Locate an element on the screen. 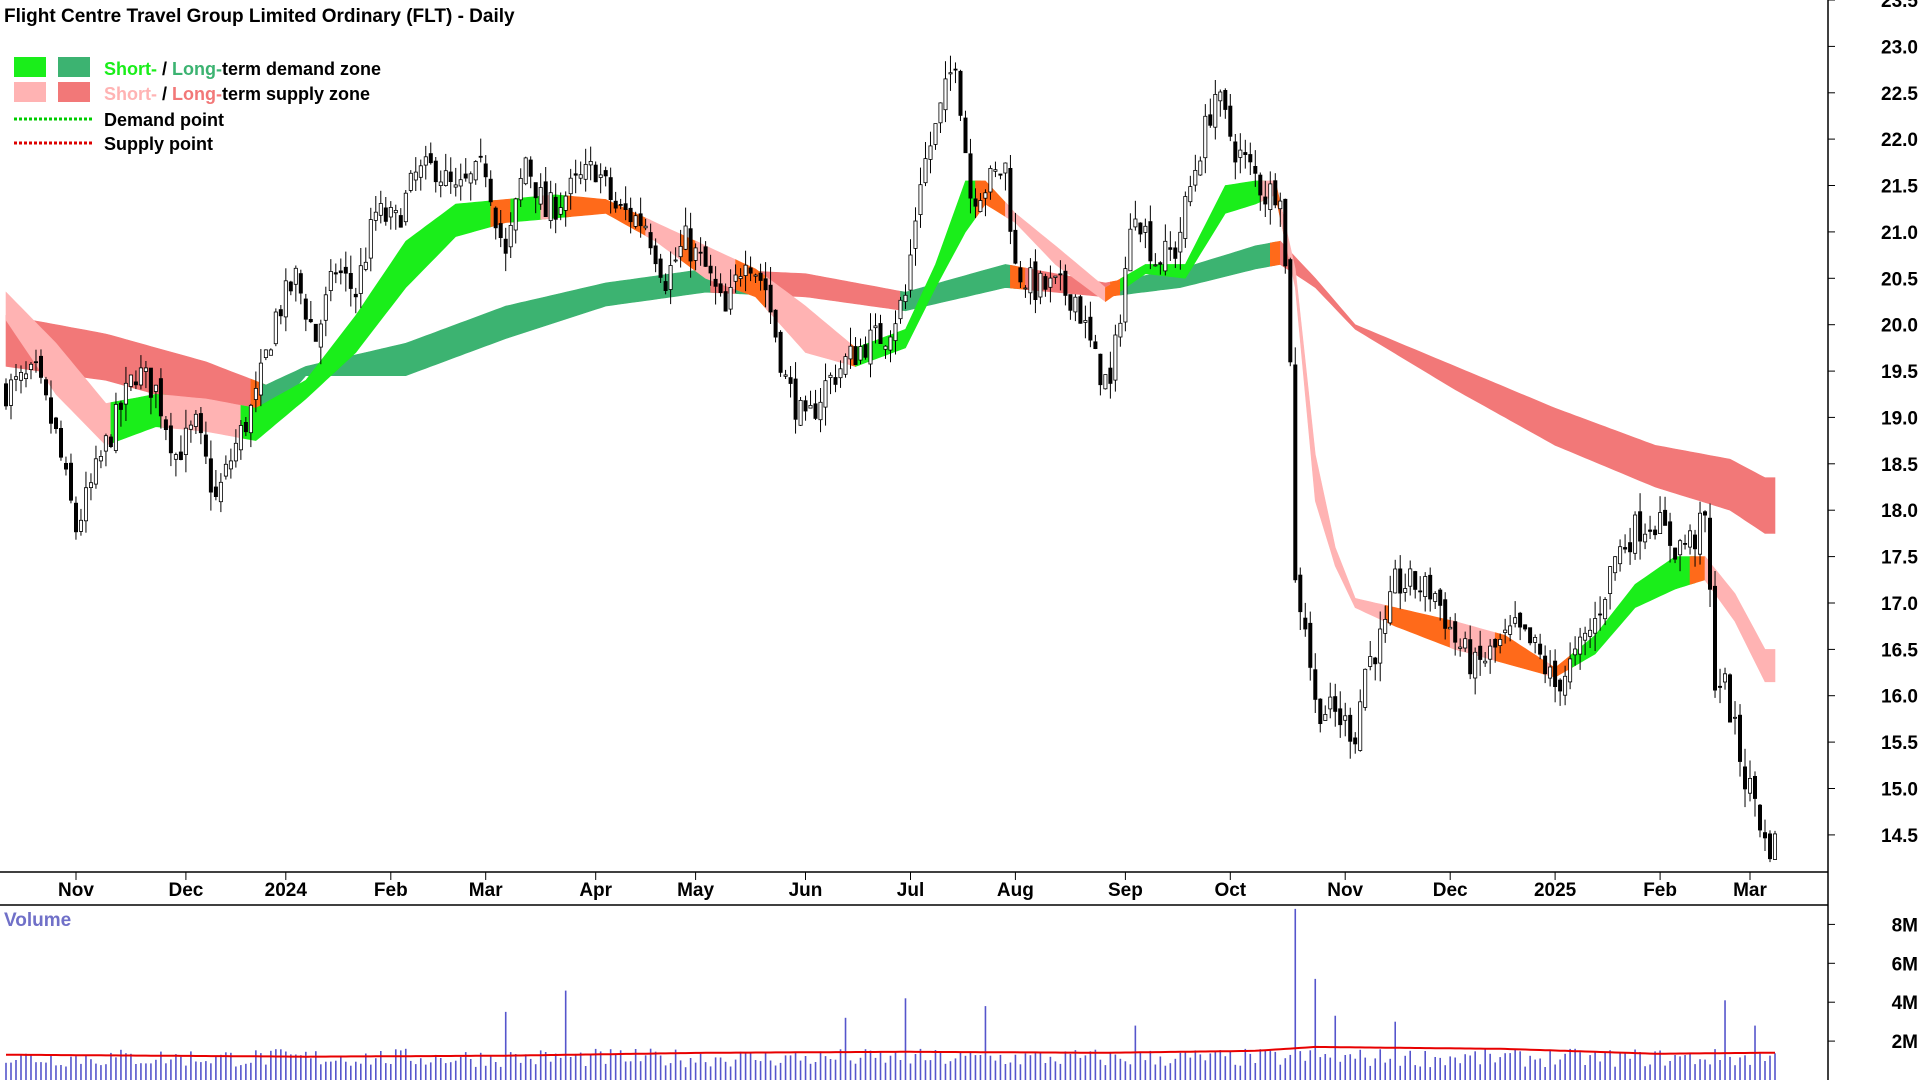  time-axis-label: Sep is located at coordinates (1125, 890).